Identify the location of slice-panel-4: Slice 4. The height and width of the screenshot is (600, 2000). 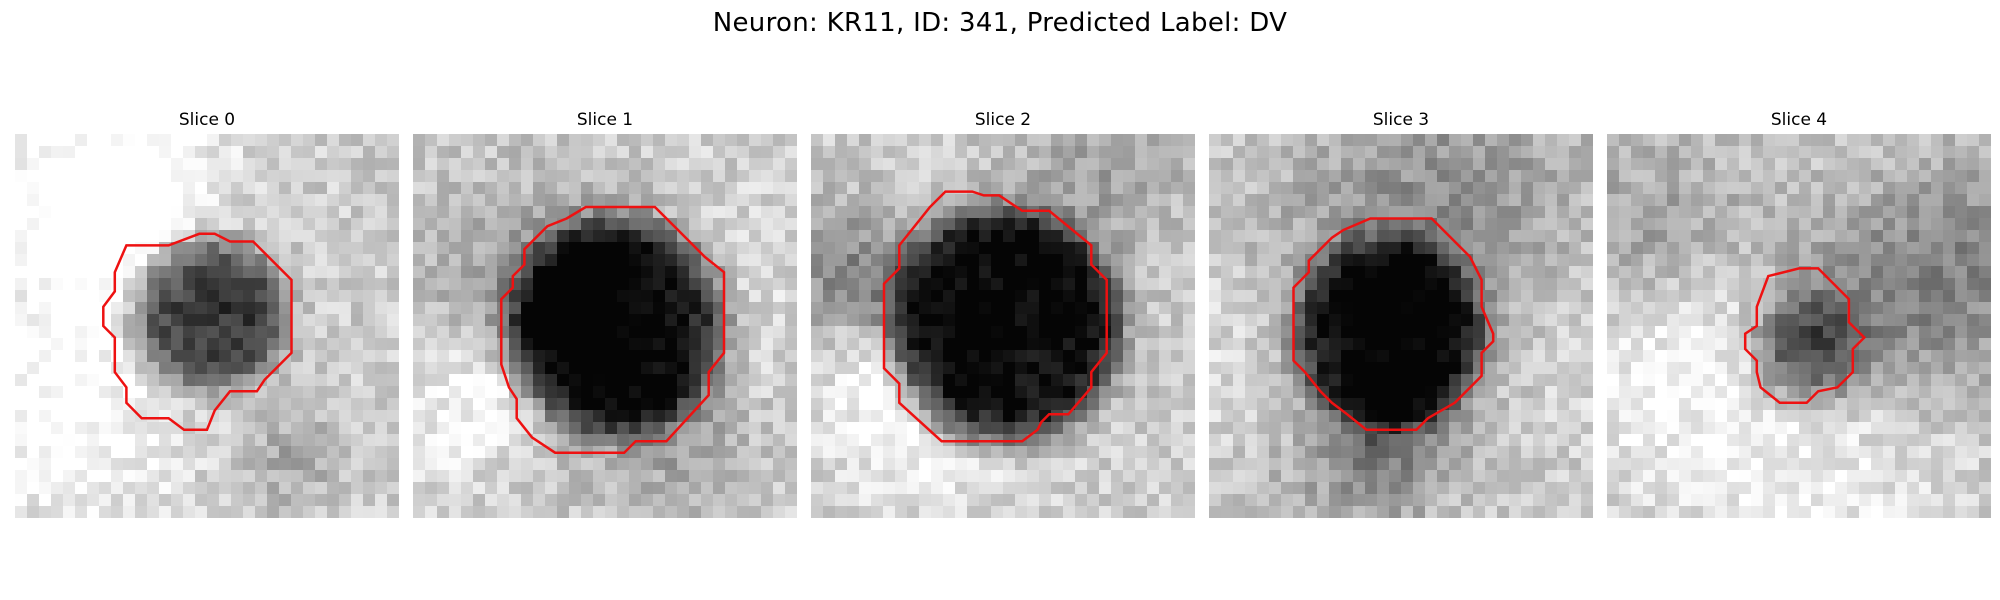
(1799, 314).